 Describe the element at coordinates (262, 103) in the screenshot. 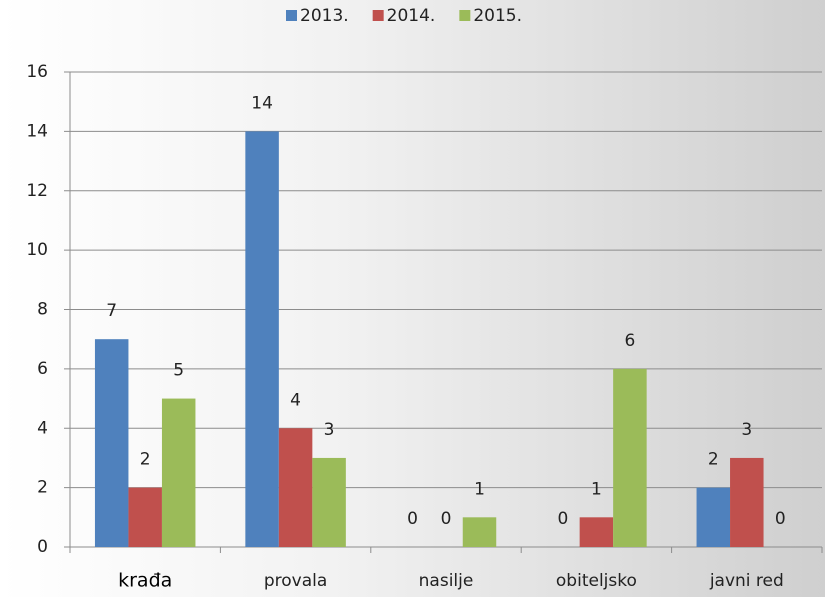

I see `data-label: 14` at that location.